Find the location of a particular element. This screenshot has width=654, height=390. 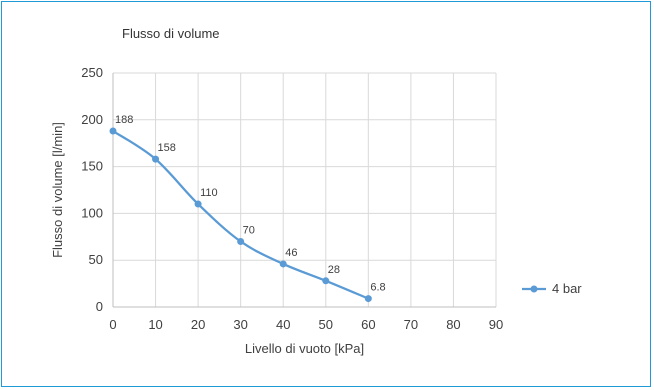

legend-label: 4 bar is located at coordinates (567, 288).